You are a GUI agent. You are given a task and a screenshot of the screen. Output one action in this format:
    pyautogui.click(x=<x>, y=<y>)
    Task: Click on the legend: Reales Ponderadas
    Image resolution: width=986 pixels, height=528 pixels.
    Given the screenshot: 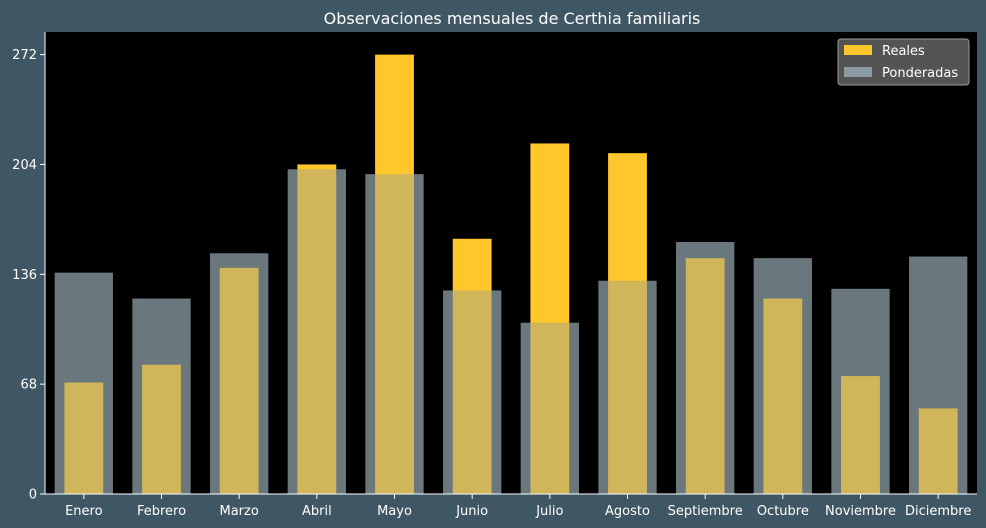 What is the action you would take?
    pyautogui.click(x=903, y=62)
    